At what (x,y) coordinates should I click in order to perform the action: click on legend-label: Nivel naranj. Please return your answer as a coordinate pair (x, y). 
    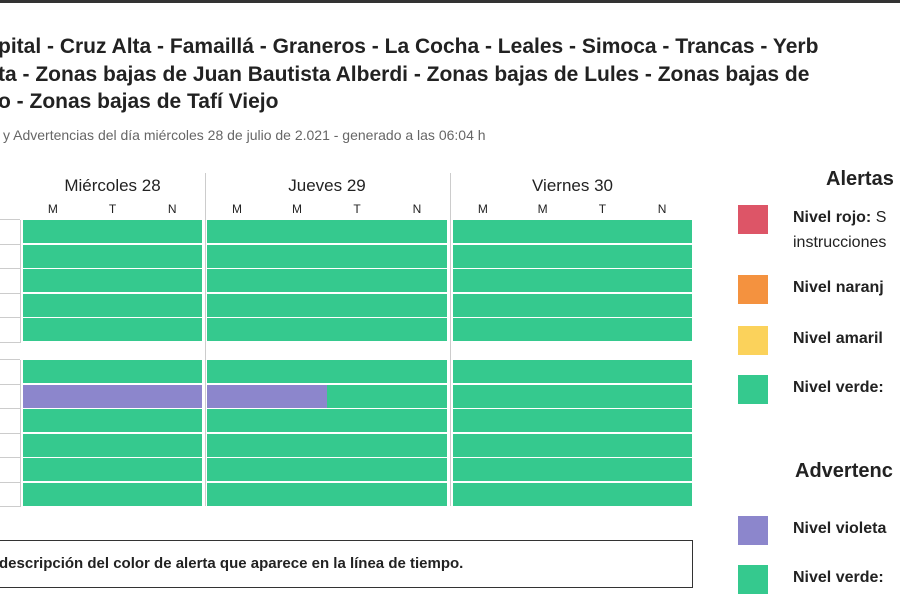
    Looking at the image, I should click on (838, 287).